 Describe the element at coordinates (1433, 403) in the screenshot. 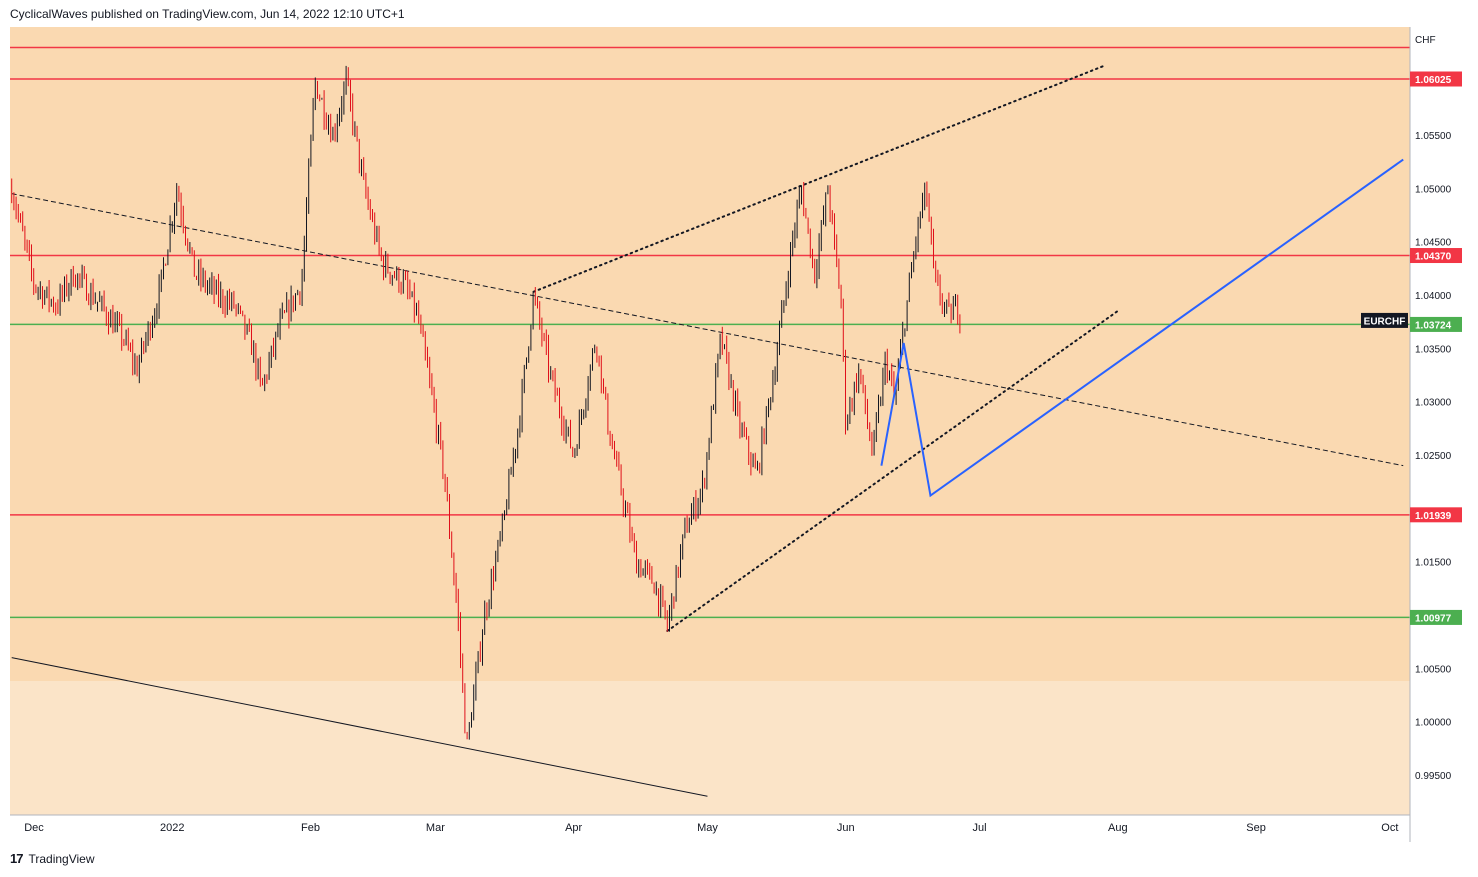

I see `price-tick-label: 1.03000` at that location.